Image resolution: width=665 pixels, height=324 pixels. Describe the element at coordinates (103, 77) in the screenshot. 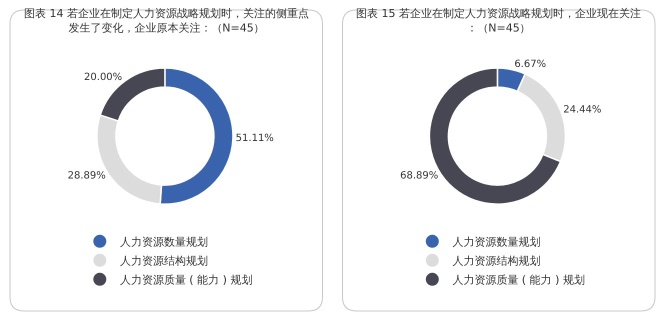

I see `data-label: 20.00%` at that location.